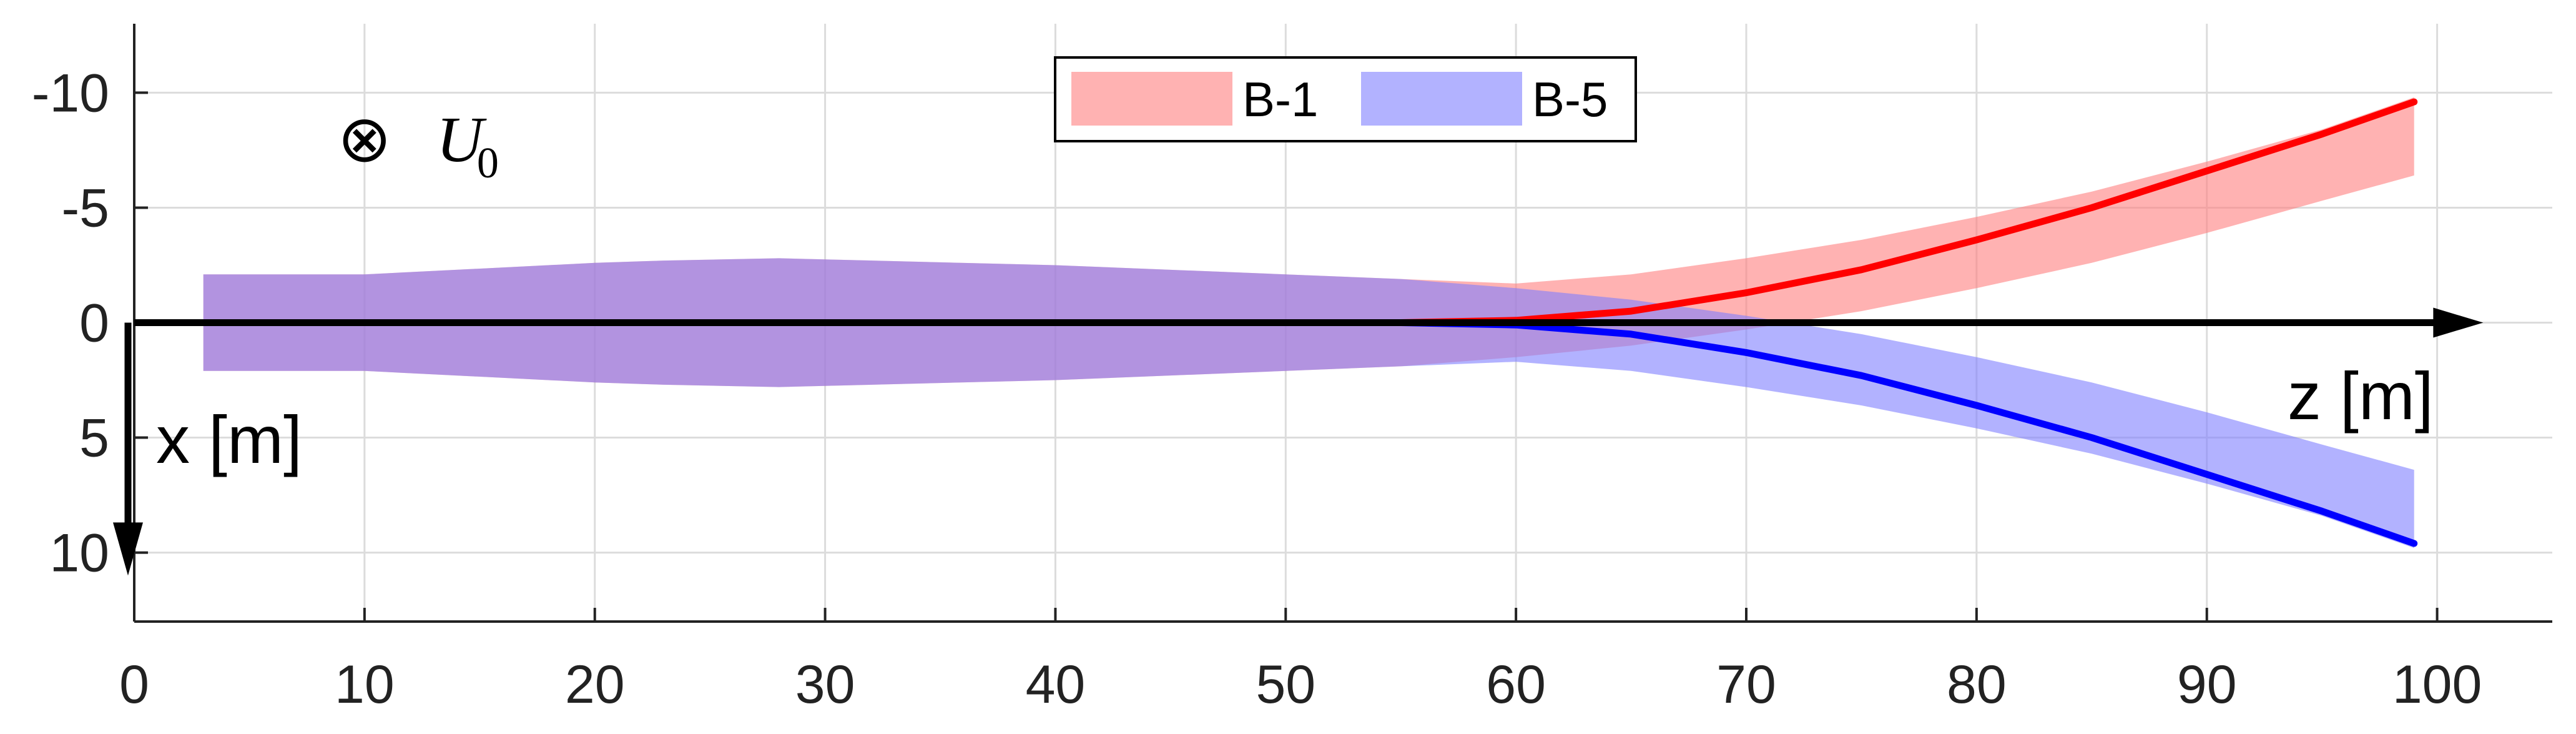 This screenshot has width=2576, height=734. What do you see at coordinates (2361, 396) in the screenshot?
I see `x-axis-label: z [m]` at bounding box center [2361, 396].